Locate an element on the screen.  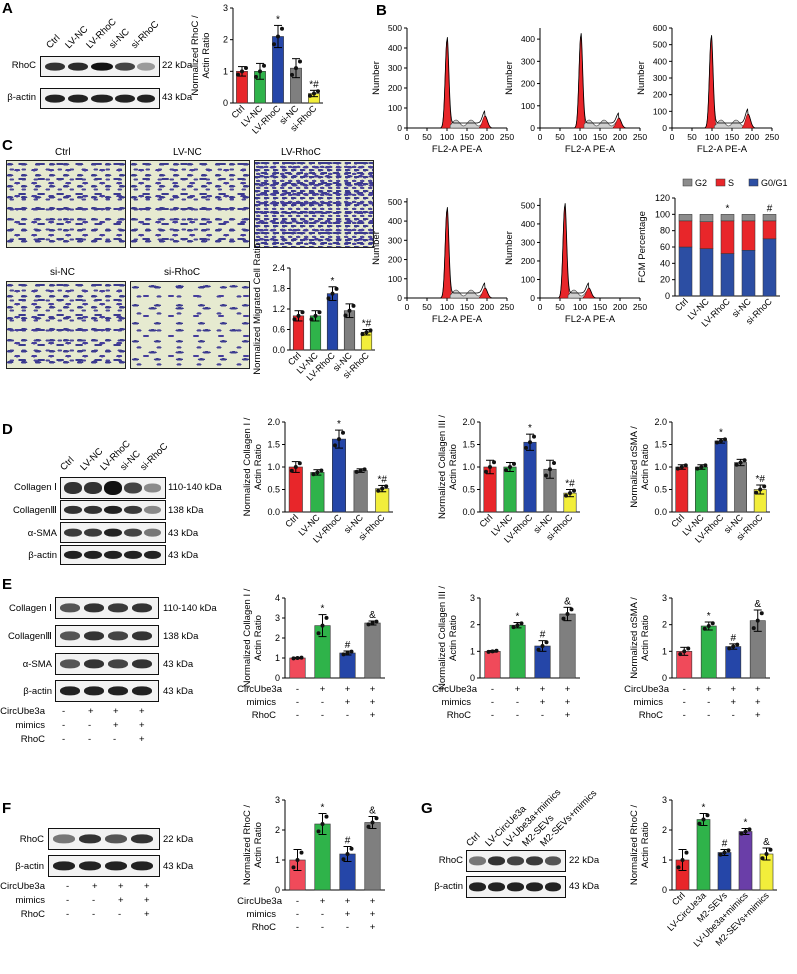
treatment-label: mimics is located at coordinates (261, 702).